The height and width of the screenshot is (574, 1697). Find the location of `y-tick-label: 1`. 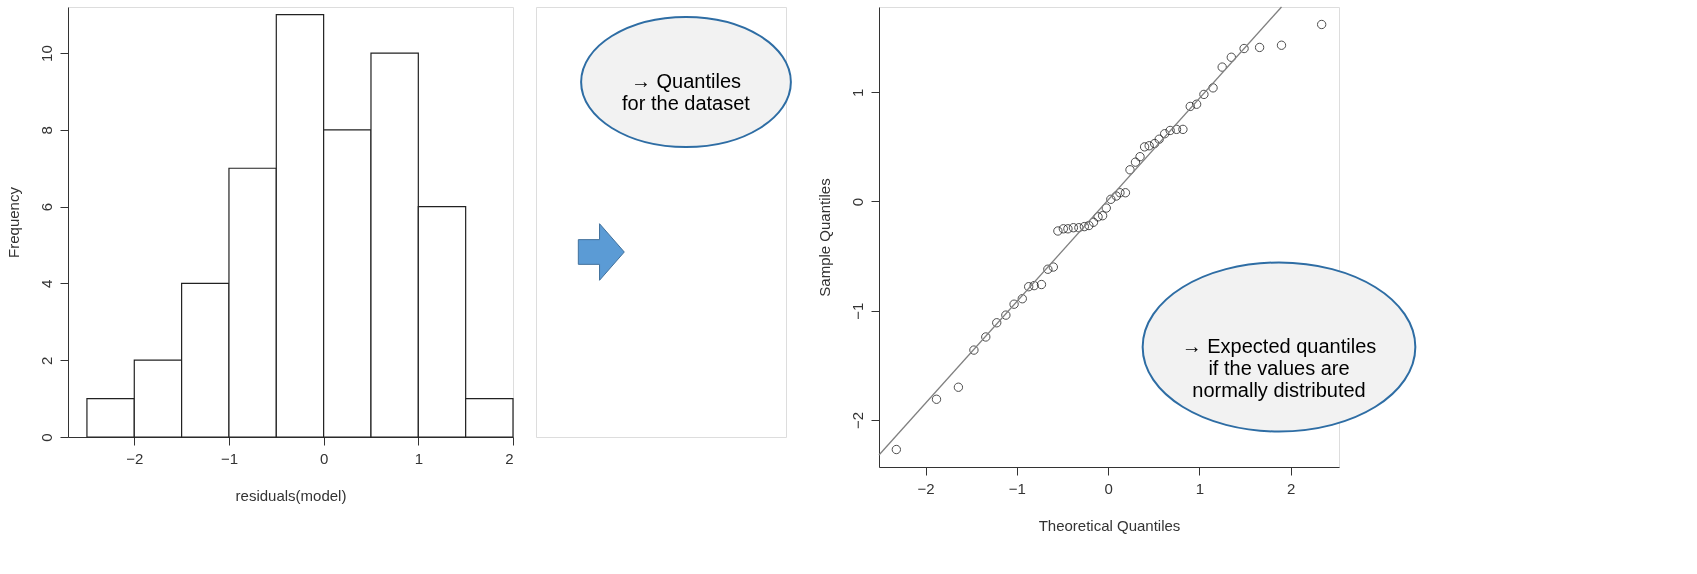

y-tick-label: 1 is located at coordinates (857, 92).